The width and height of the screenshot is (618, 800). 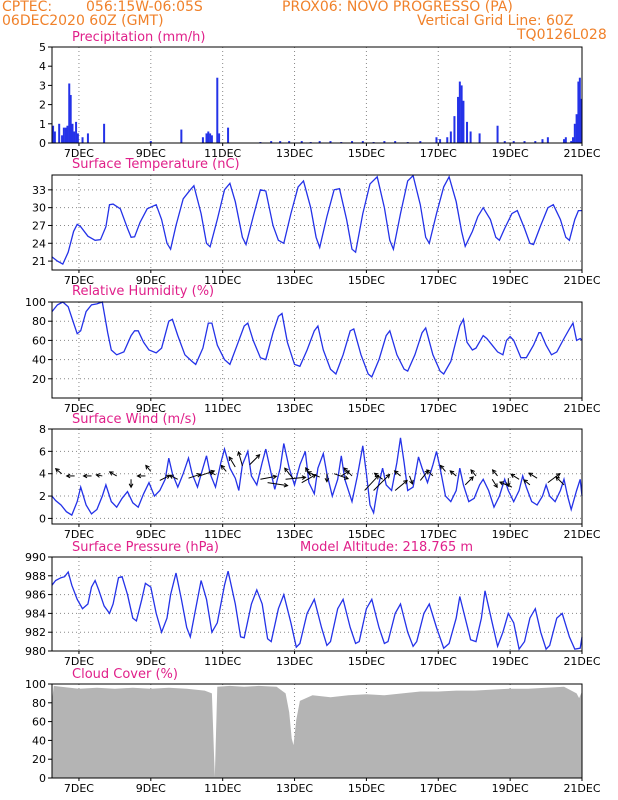 What do you see at coordinates (39, 722) in the screenshot?
I see `y-tick-label: 60` at bounding box center [39, 722].